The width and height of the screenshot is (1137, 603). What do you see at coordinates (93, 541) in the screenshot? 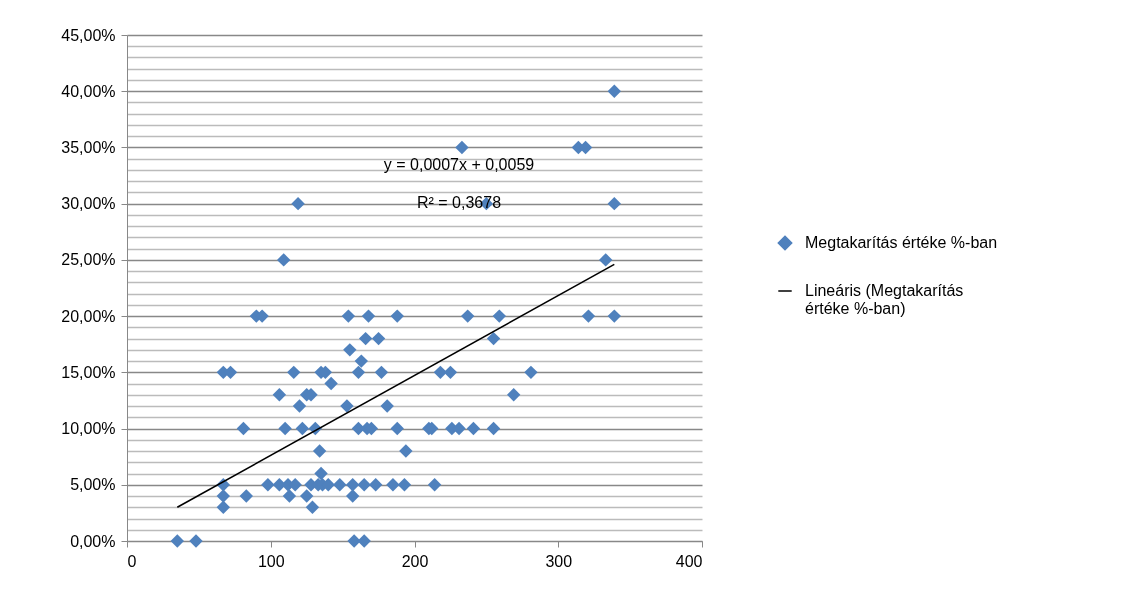
I see `y-tick-label: 0,00%` at bounding box center [93, 541].